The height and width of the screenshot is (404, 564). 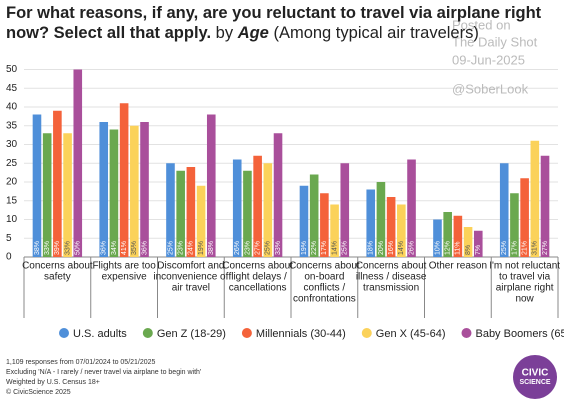 I want to click on watermark: 09-Jun-2025, so click(x=488, y=59).